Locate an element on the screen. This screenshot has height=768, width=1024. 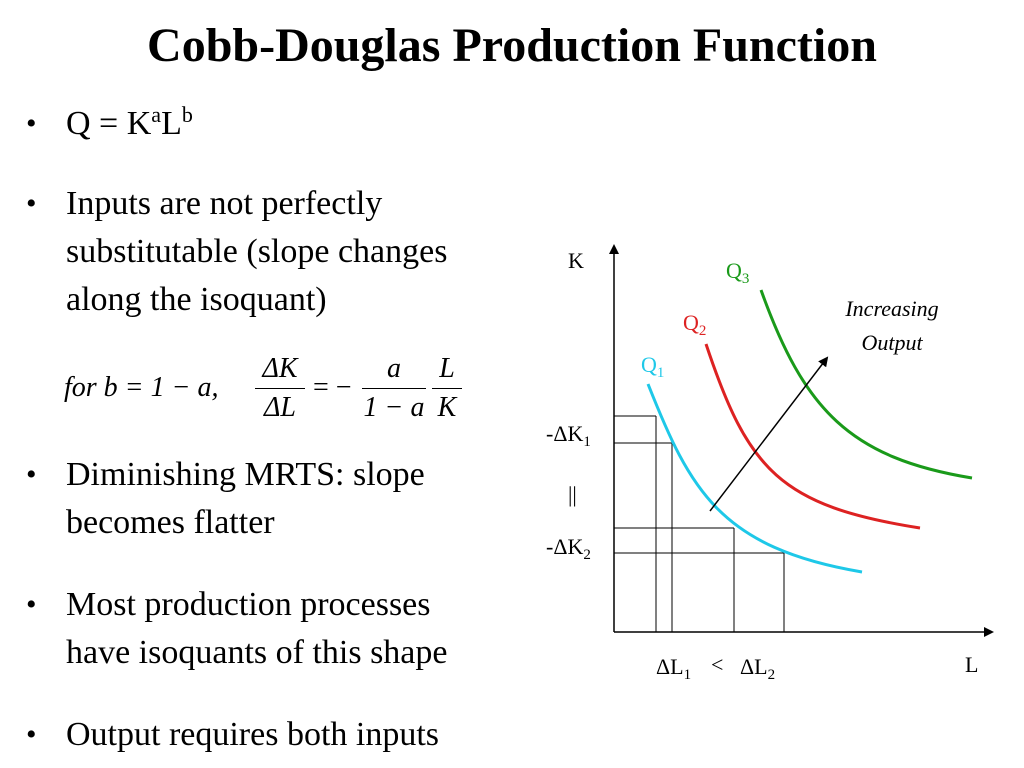
frac-den: 1 − a is located at coordinates (394, 407).